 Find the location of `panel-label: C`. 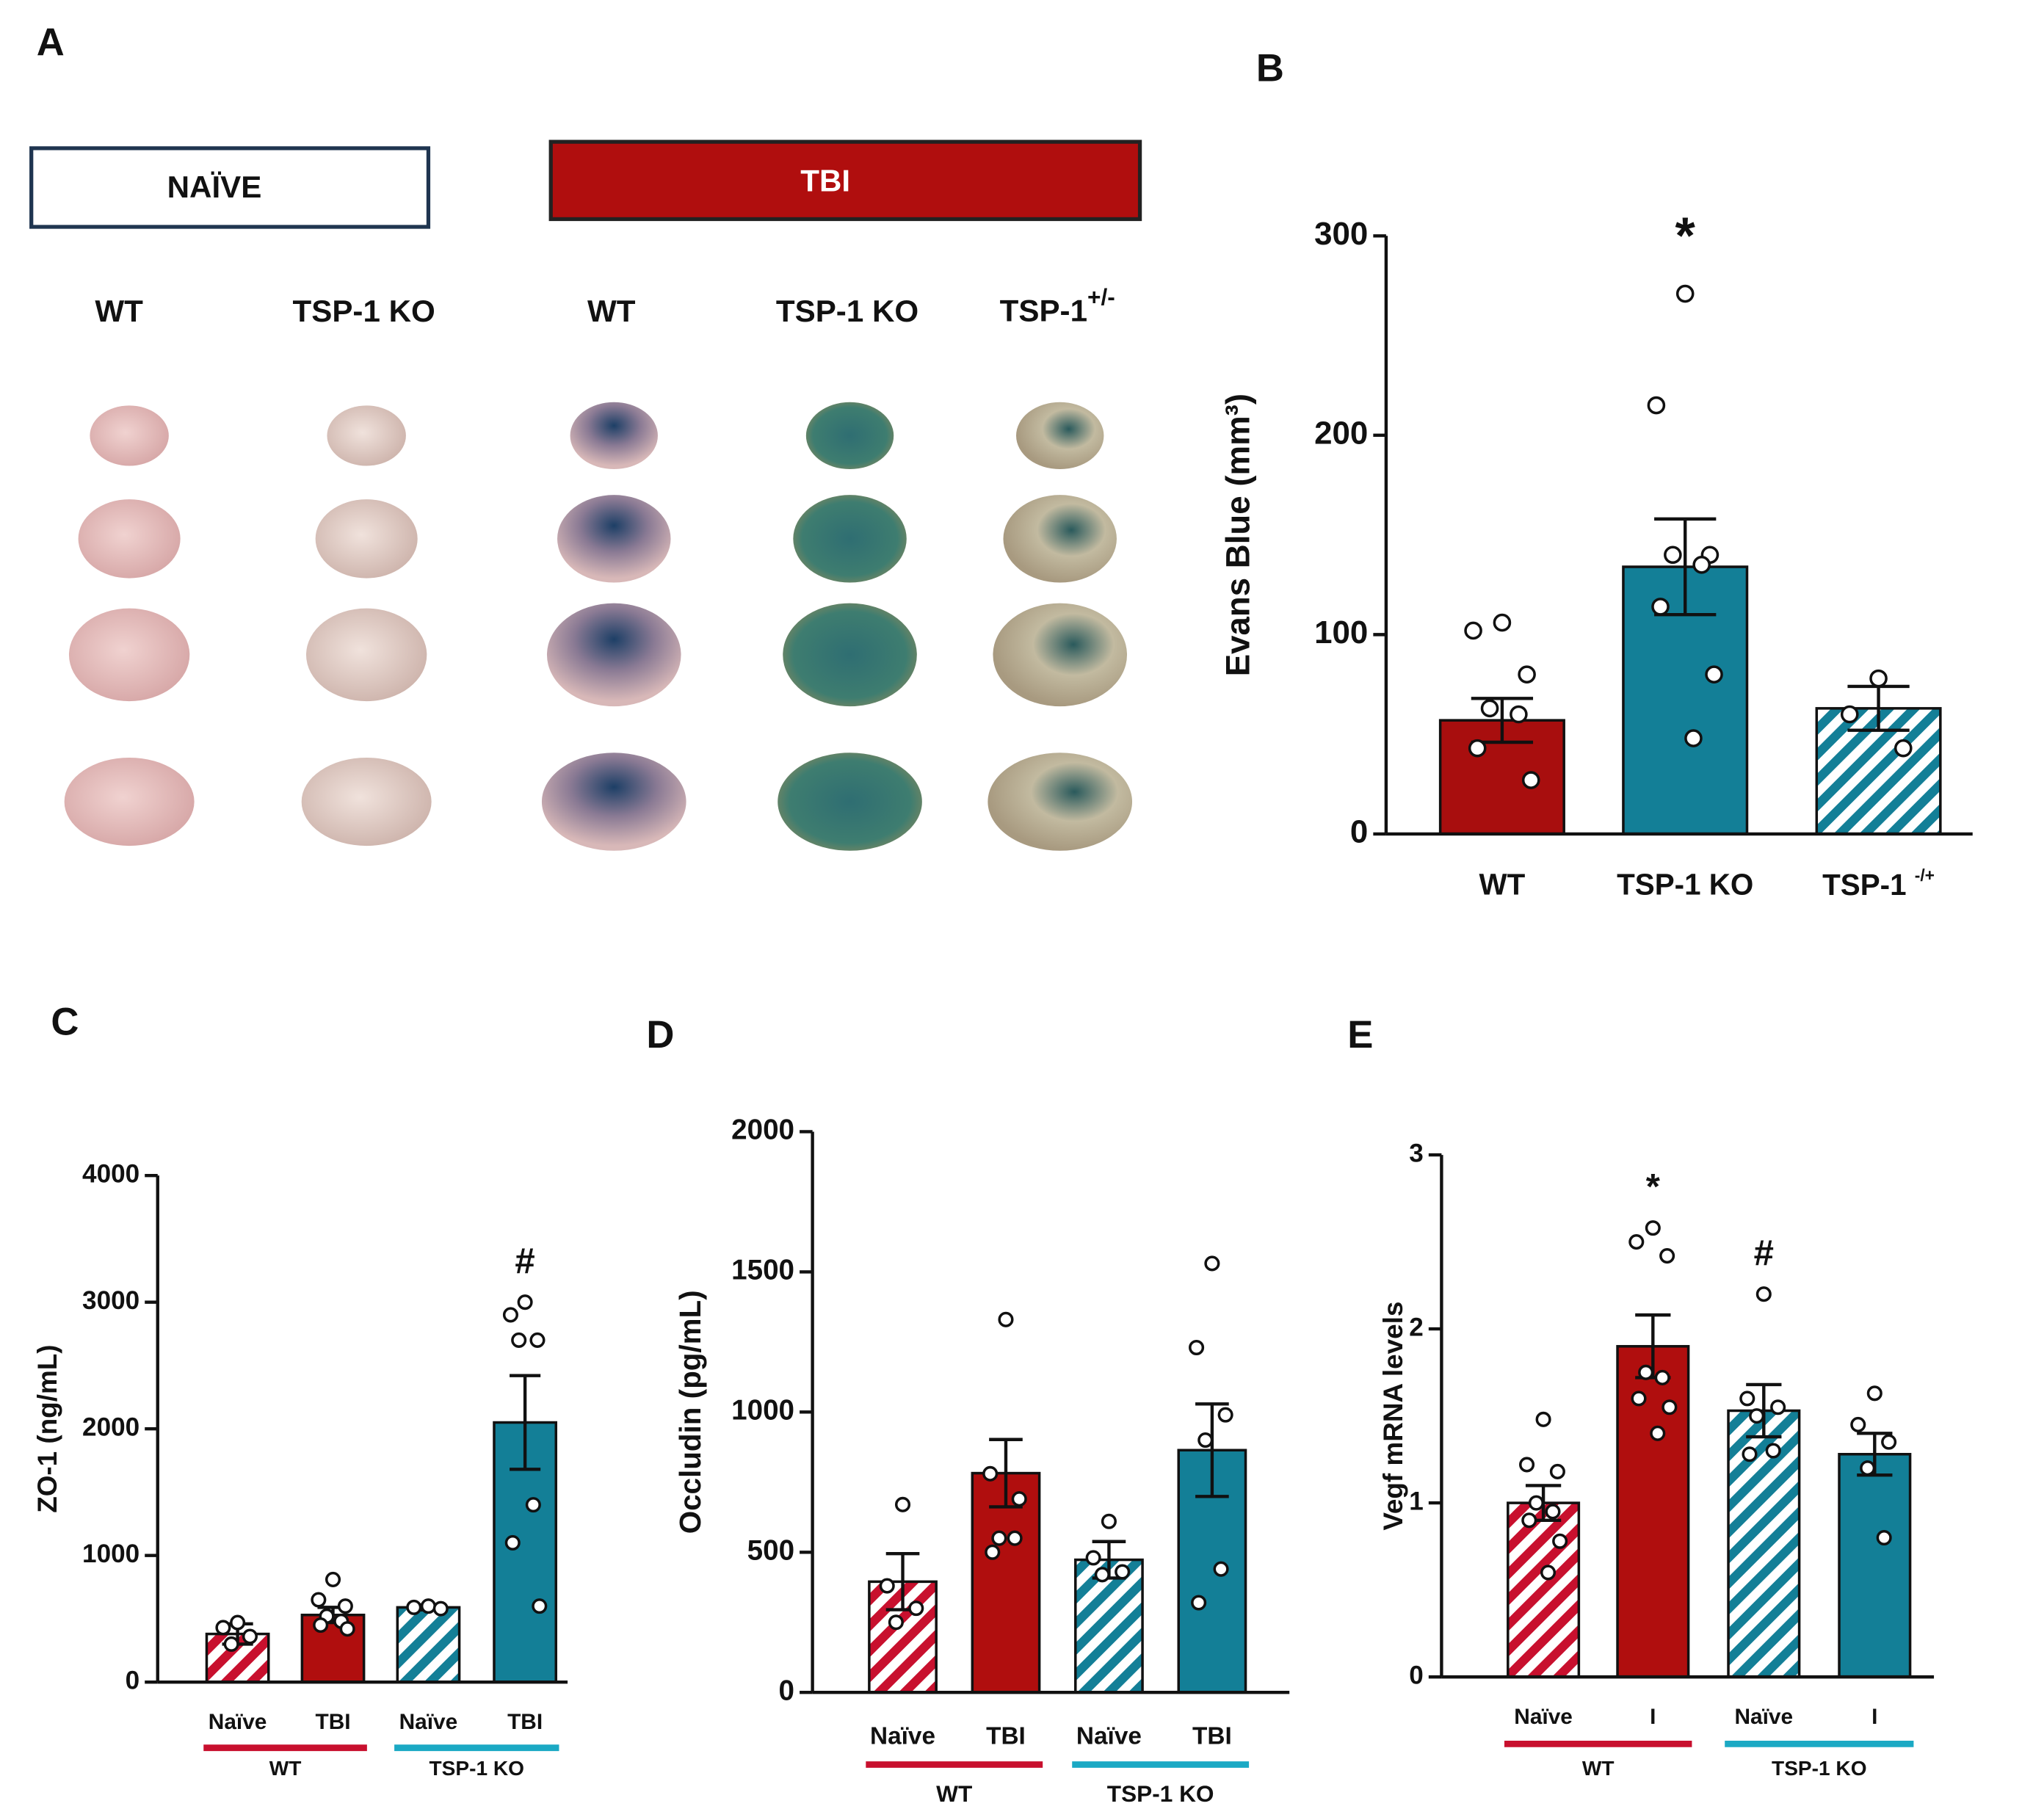

panel-label: C is located at coordinates (65, 1022).